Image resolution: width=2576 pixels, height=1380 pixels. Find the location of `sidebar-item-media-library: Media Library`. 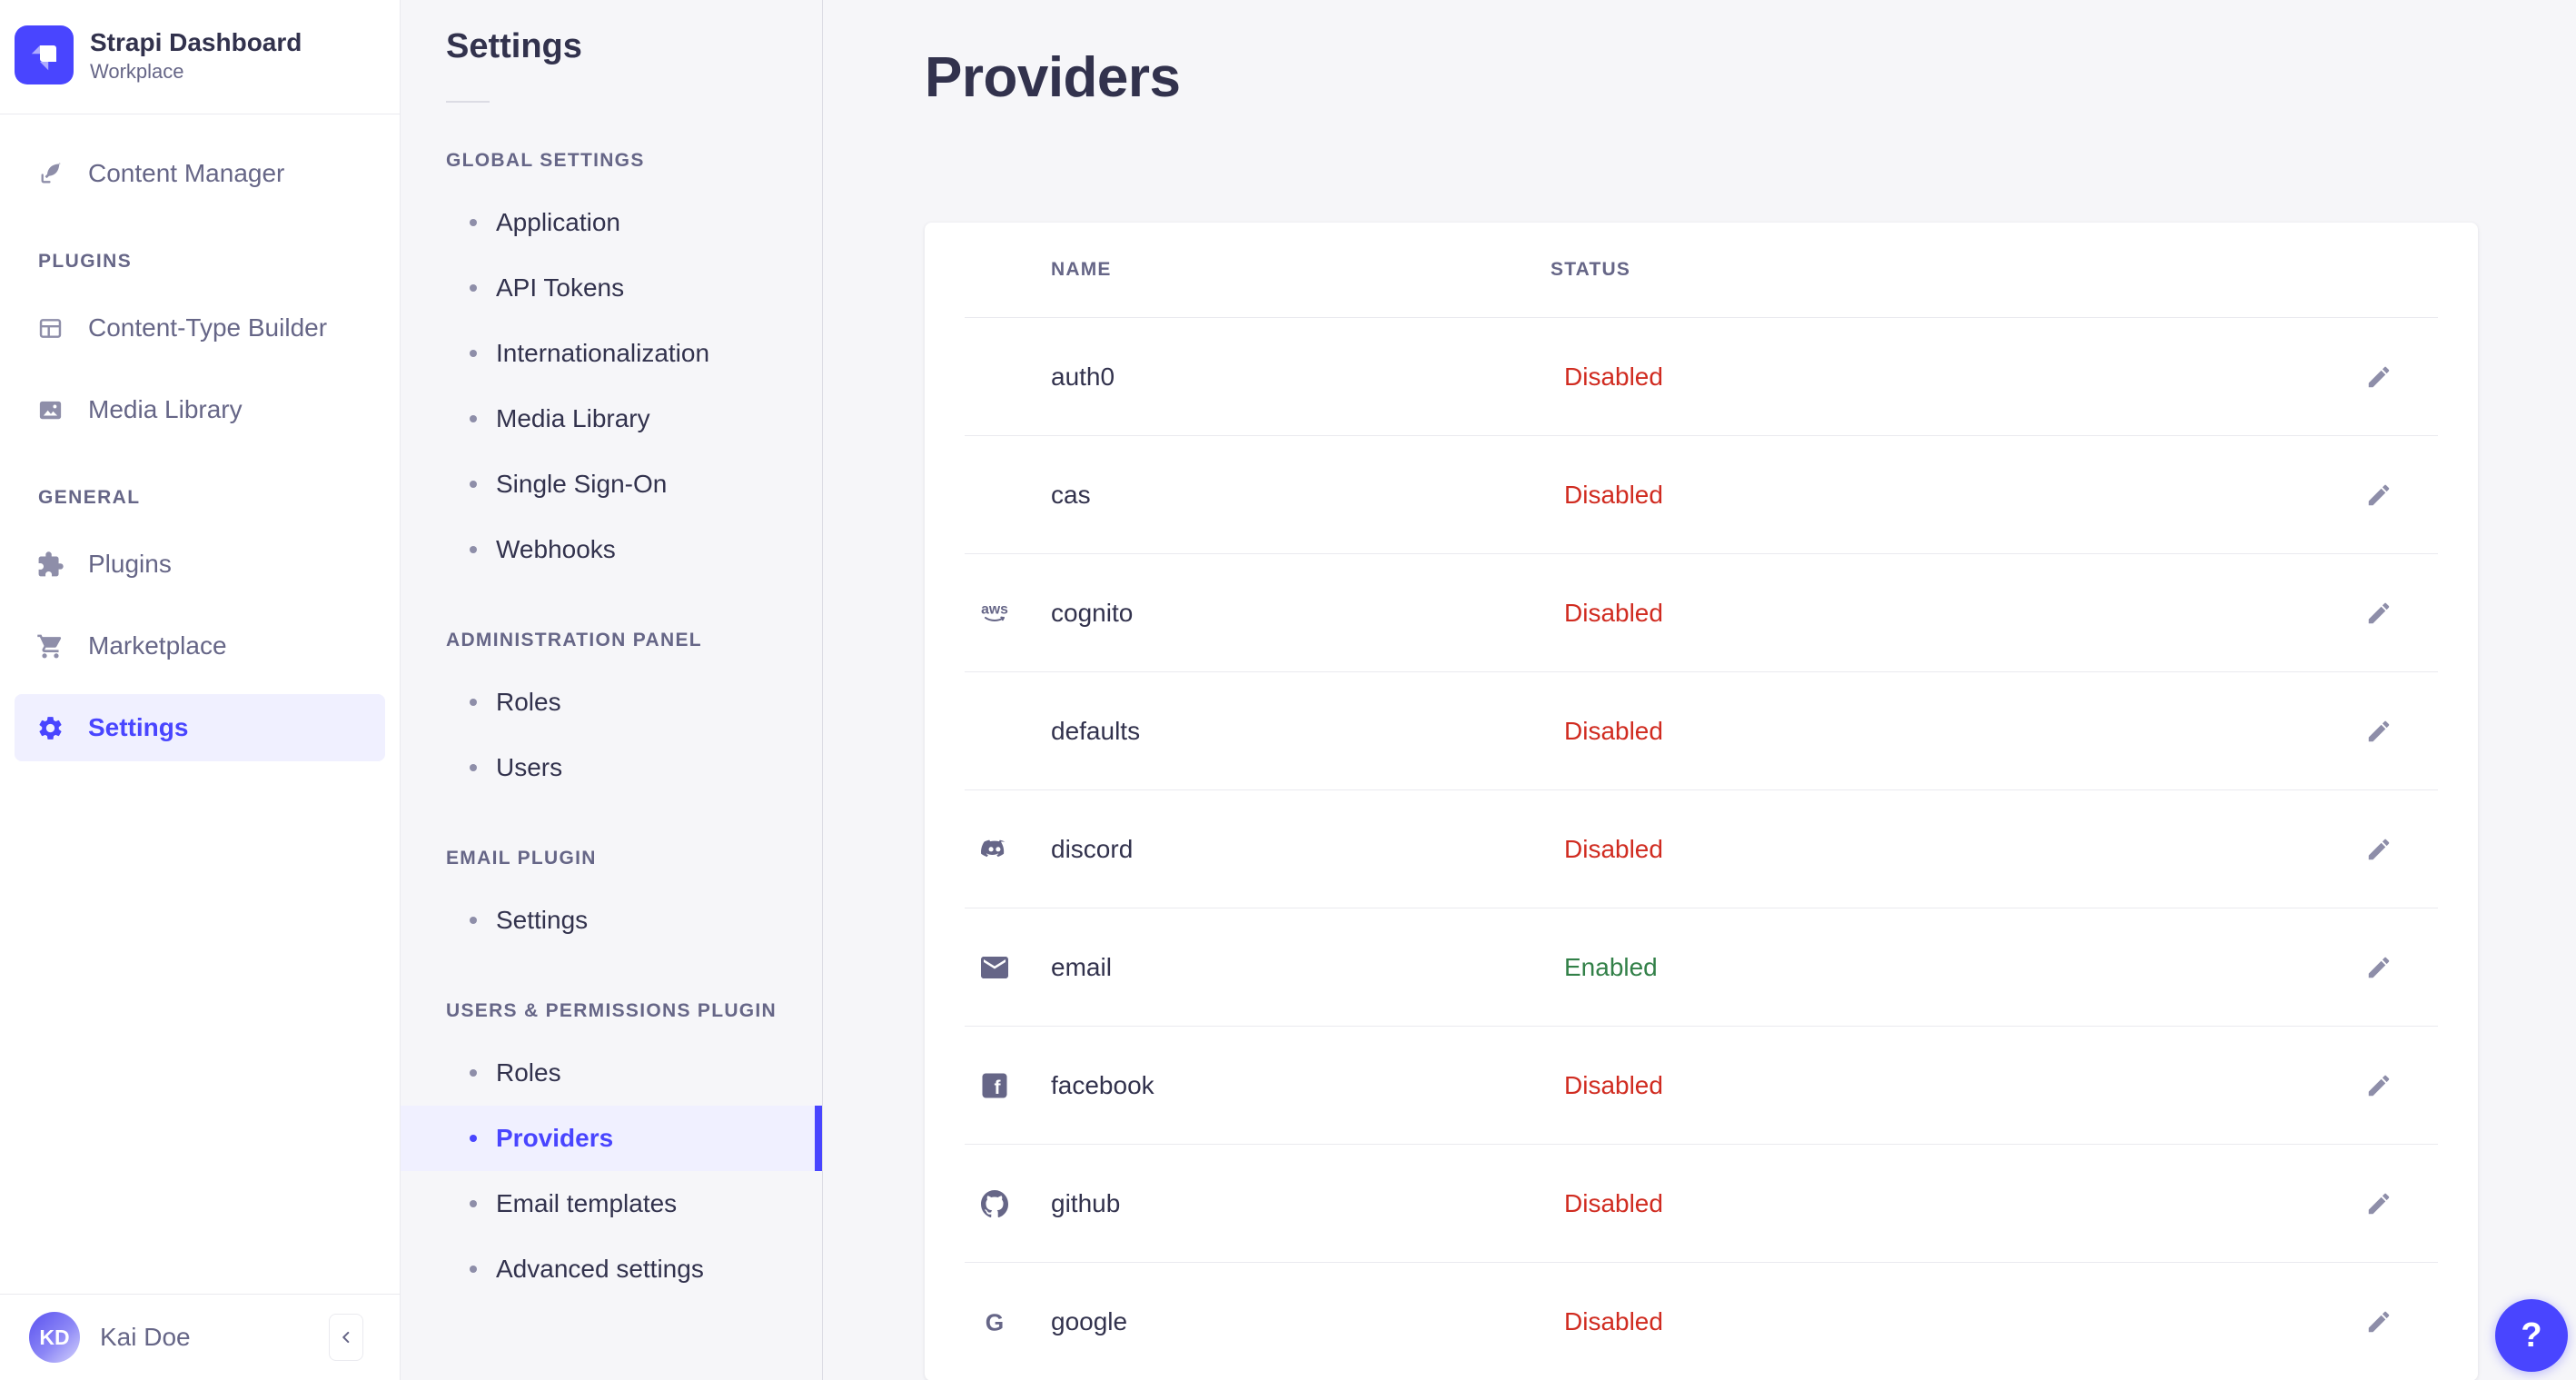

sidebar-item-media-library: Media Library is located at coordinates (200, 409).